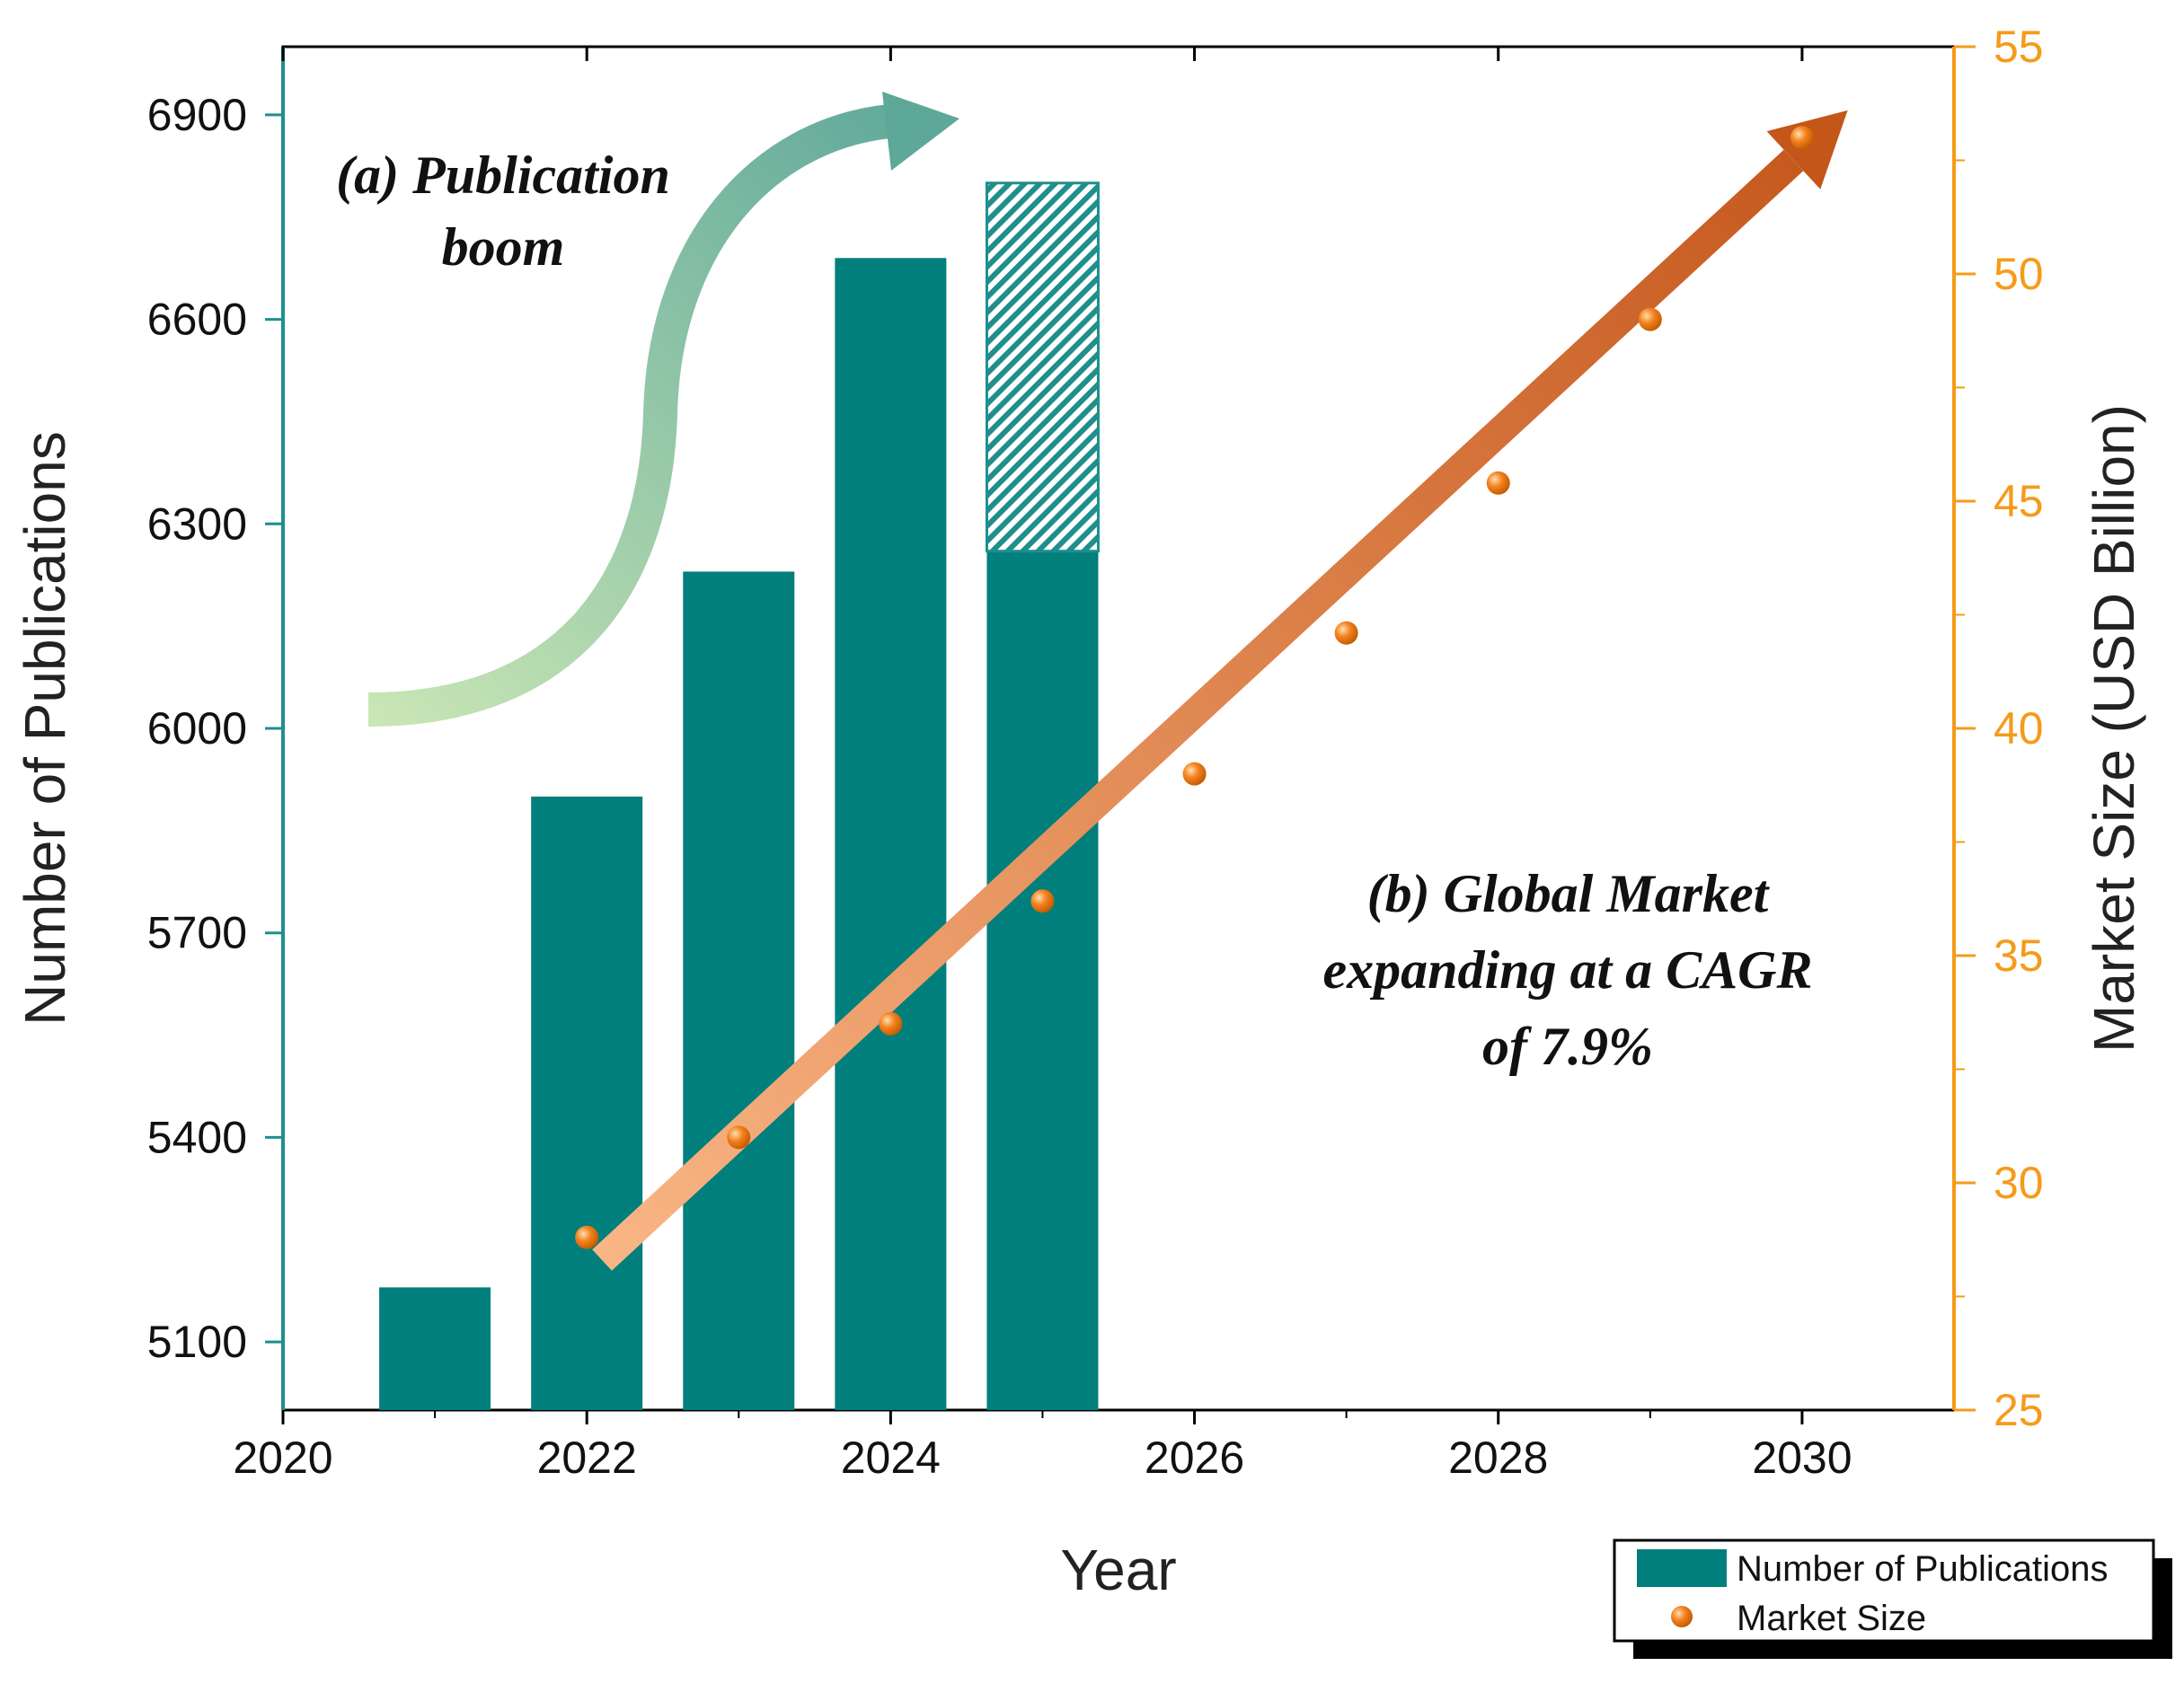 This screenshot has height=1684, width=2184. Describe the element at coordinates (1194, 1458) in the screenshot. I see `x-tick-label: 2026` at that location.